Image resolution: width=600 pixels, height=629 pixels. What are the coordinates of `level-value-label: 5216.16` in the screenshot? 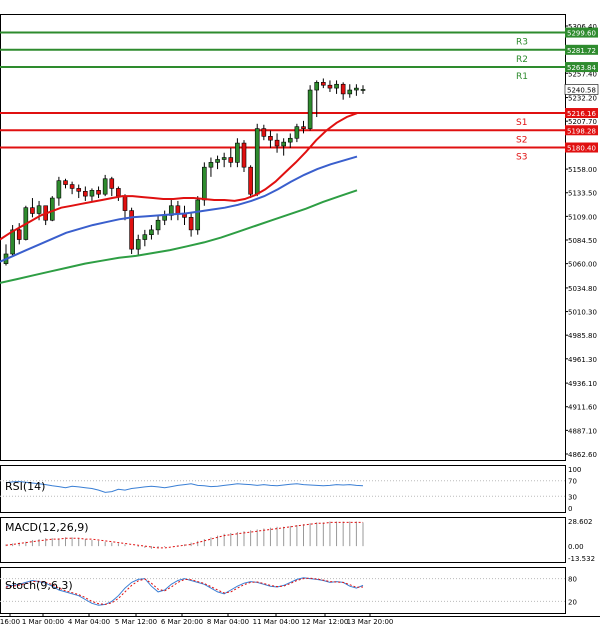 It's located at (581, 114).